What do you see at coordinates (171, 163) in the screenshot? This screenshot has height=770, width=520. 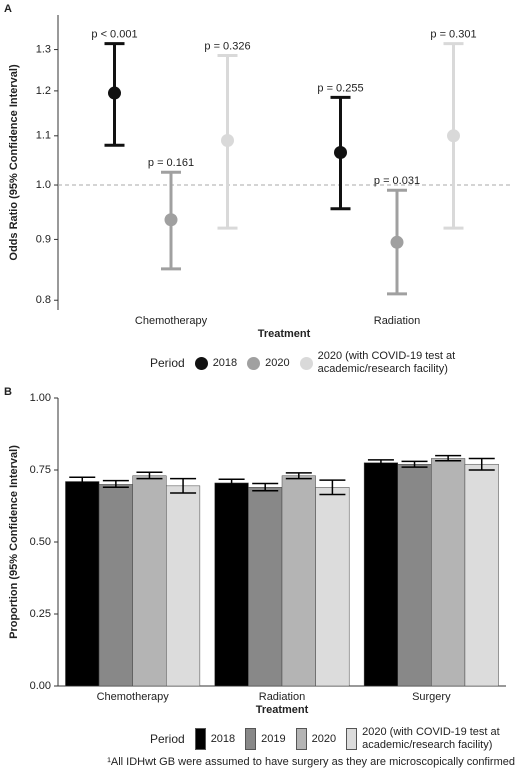 I see `p-value-label: p = 0.161` at bounding box center [171, 163].